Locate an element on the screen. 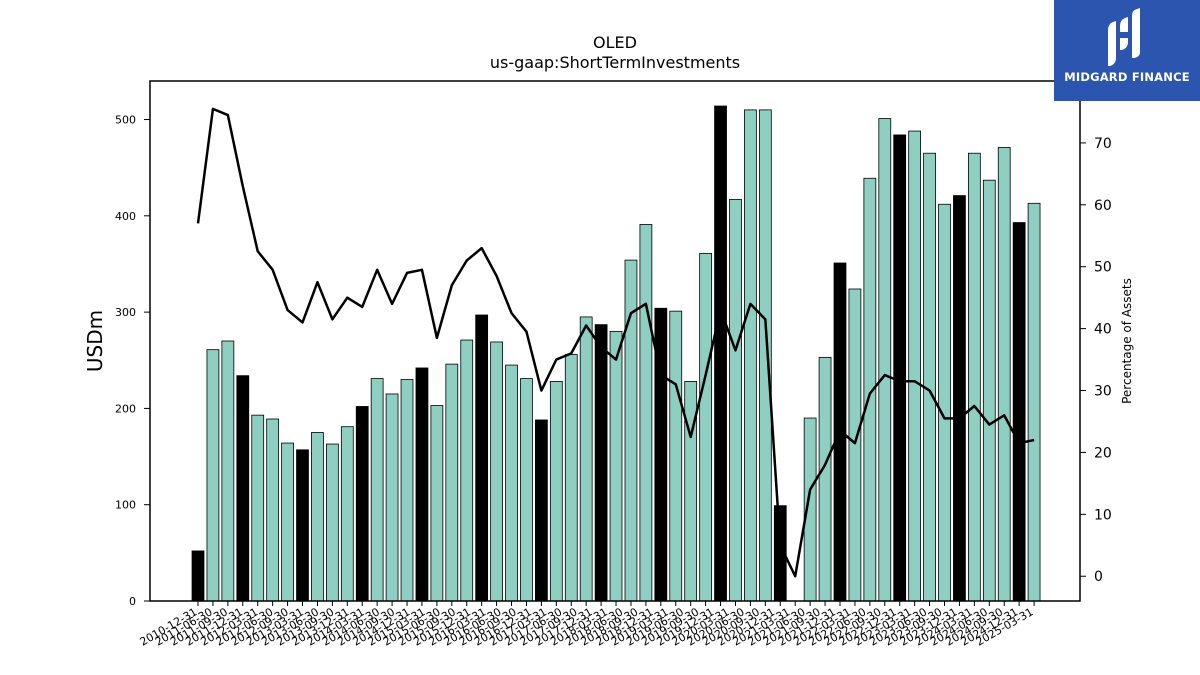 This screenshot has height=675, width=1200. y-tick-label: 400 is located at coordinates (125, 216).